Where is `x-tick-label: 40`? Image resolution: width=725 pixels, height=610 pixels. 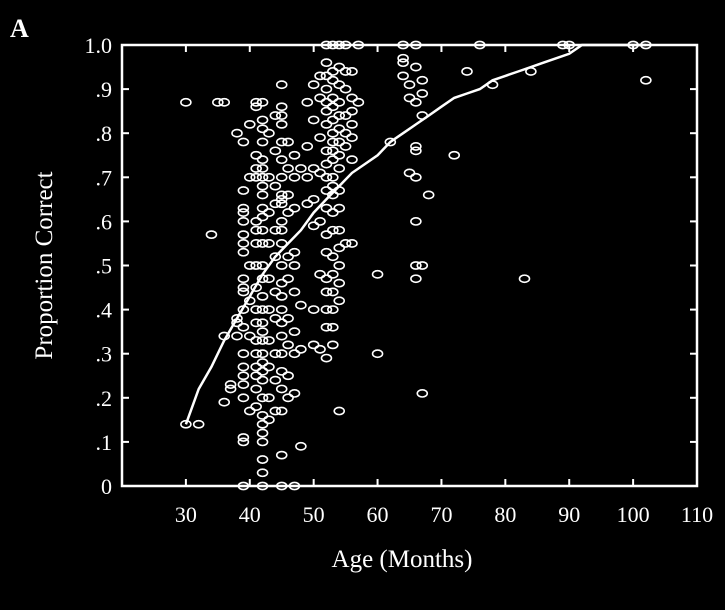
x-tick-label: 40 is located at coordinates (250, 514).